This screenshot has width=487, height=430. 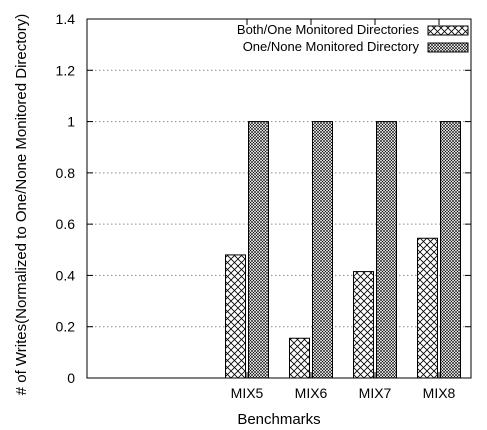 I want to click on x-tick-label: MIX5, so click(x=247, y=393).